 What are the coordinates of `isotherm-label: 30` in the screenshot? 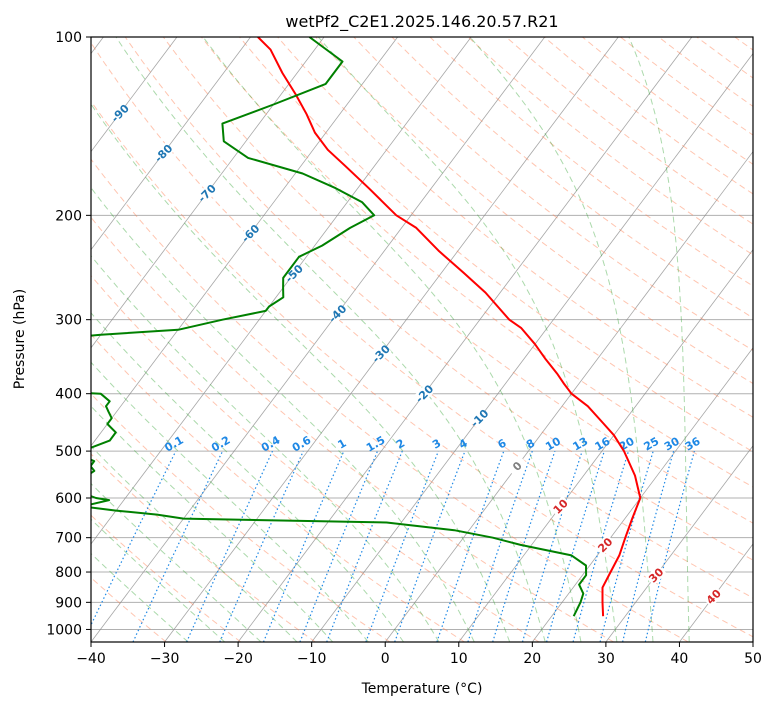 It's located at (656, 575).